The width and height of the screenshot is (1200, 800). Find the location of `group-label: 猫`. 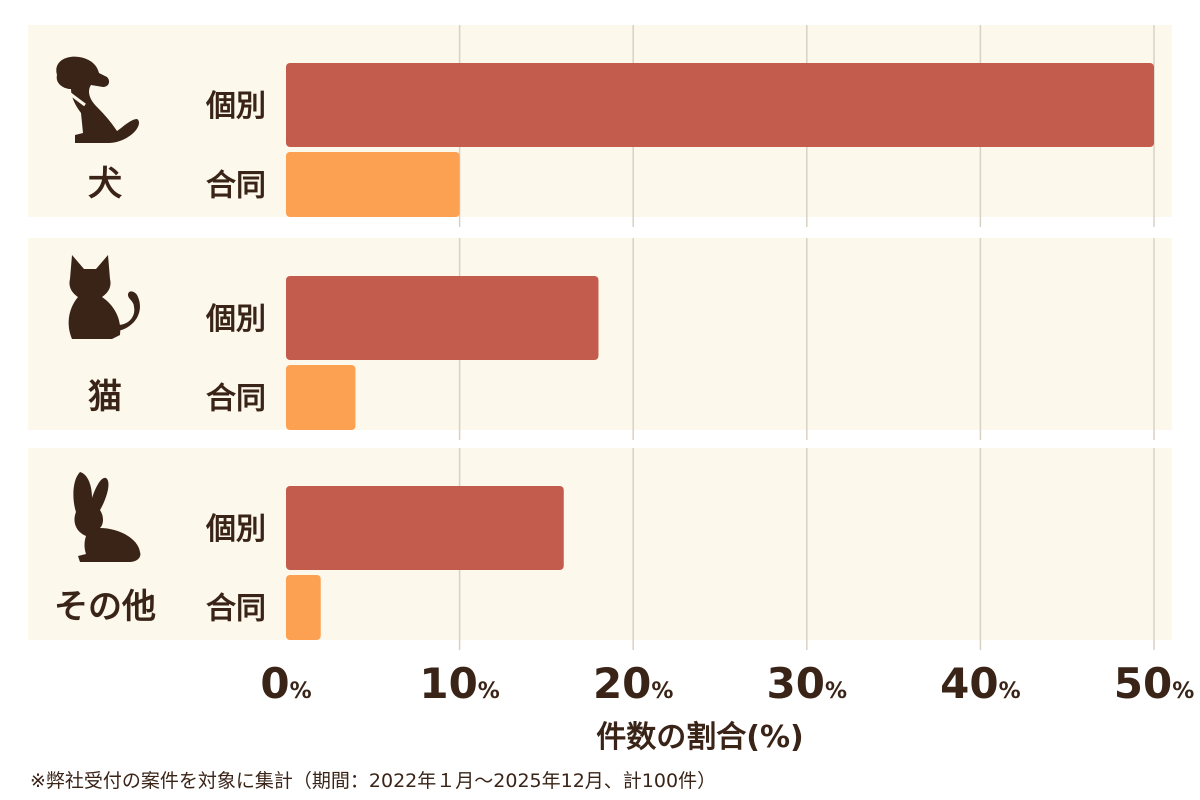

group-label: 猫 is located at coordinates (105, 397).